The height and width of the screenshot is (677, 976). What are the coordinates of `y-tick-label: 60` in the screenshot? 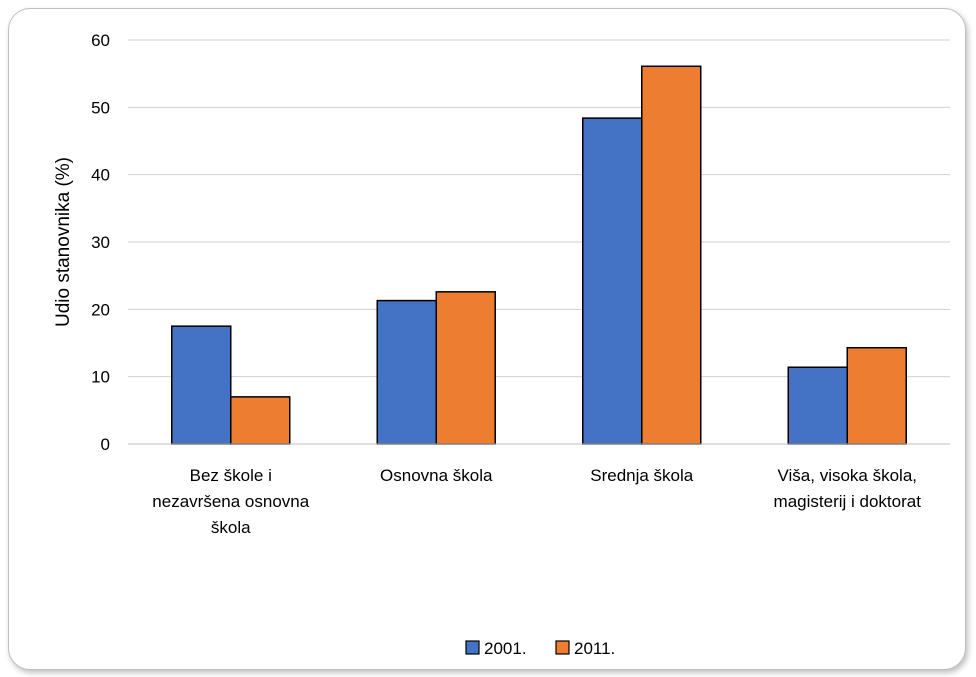 It's located at (100, 40).